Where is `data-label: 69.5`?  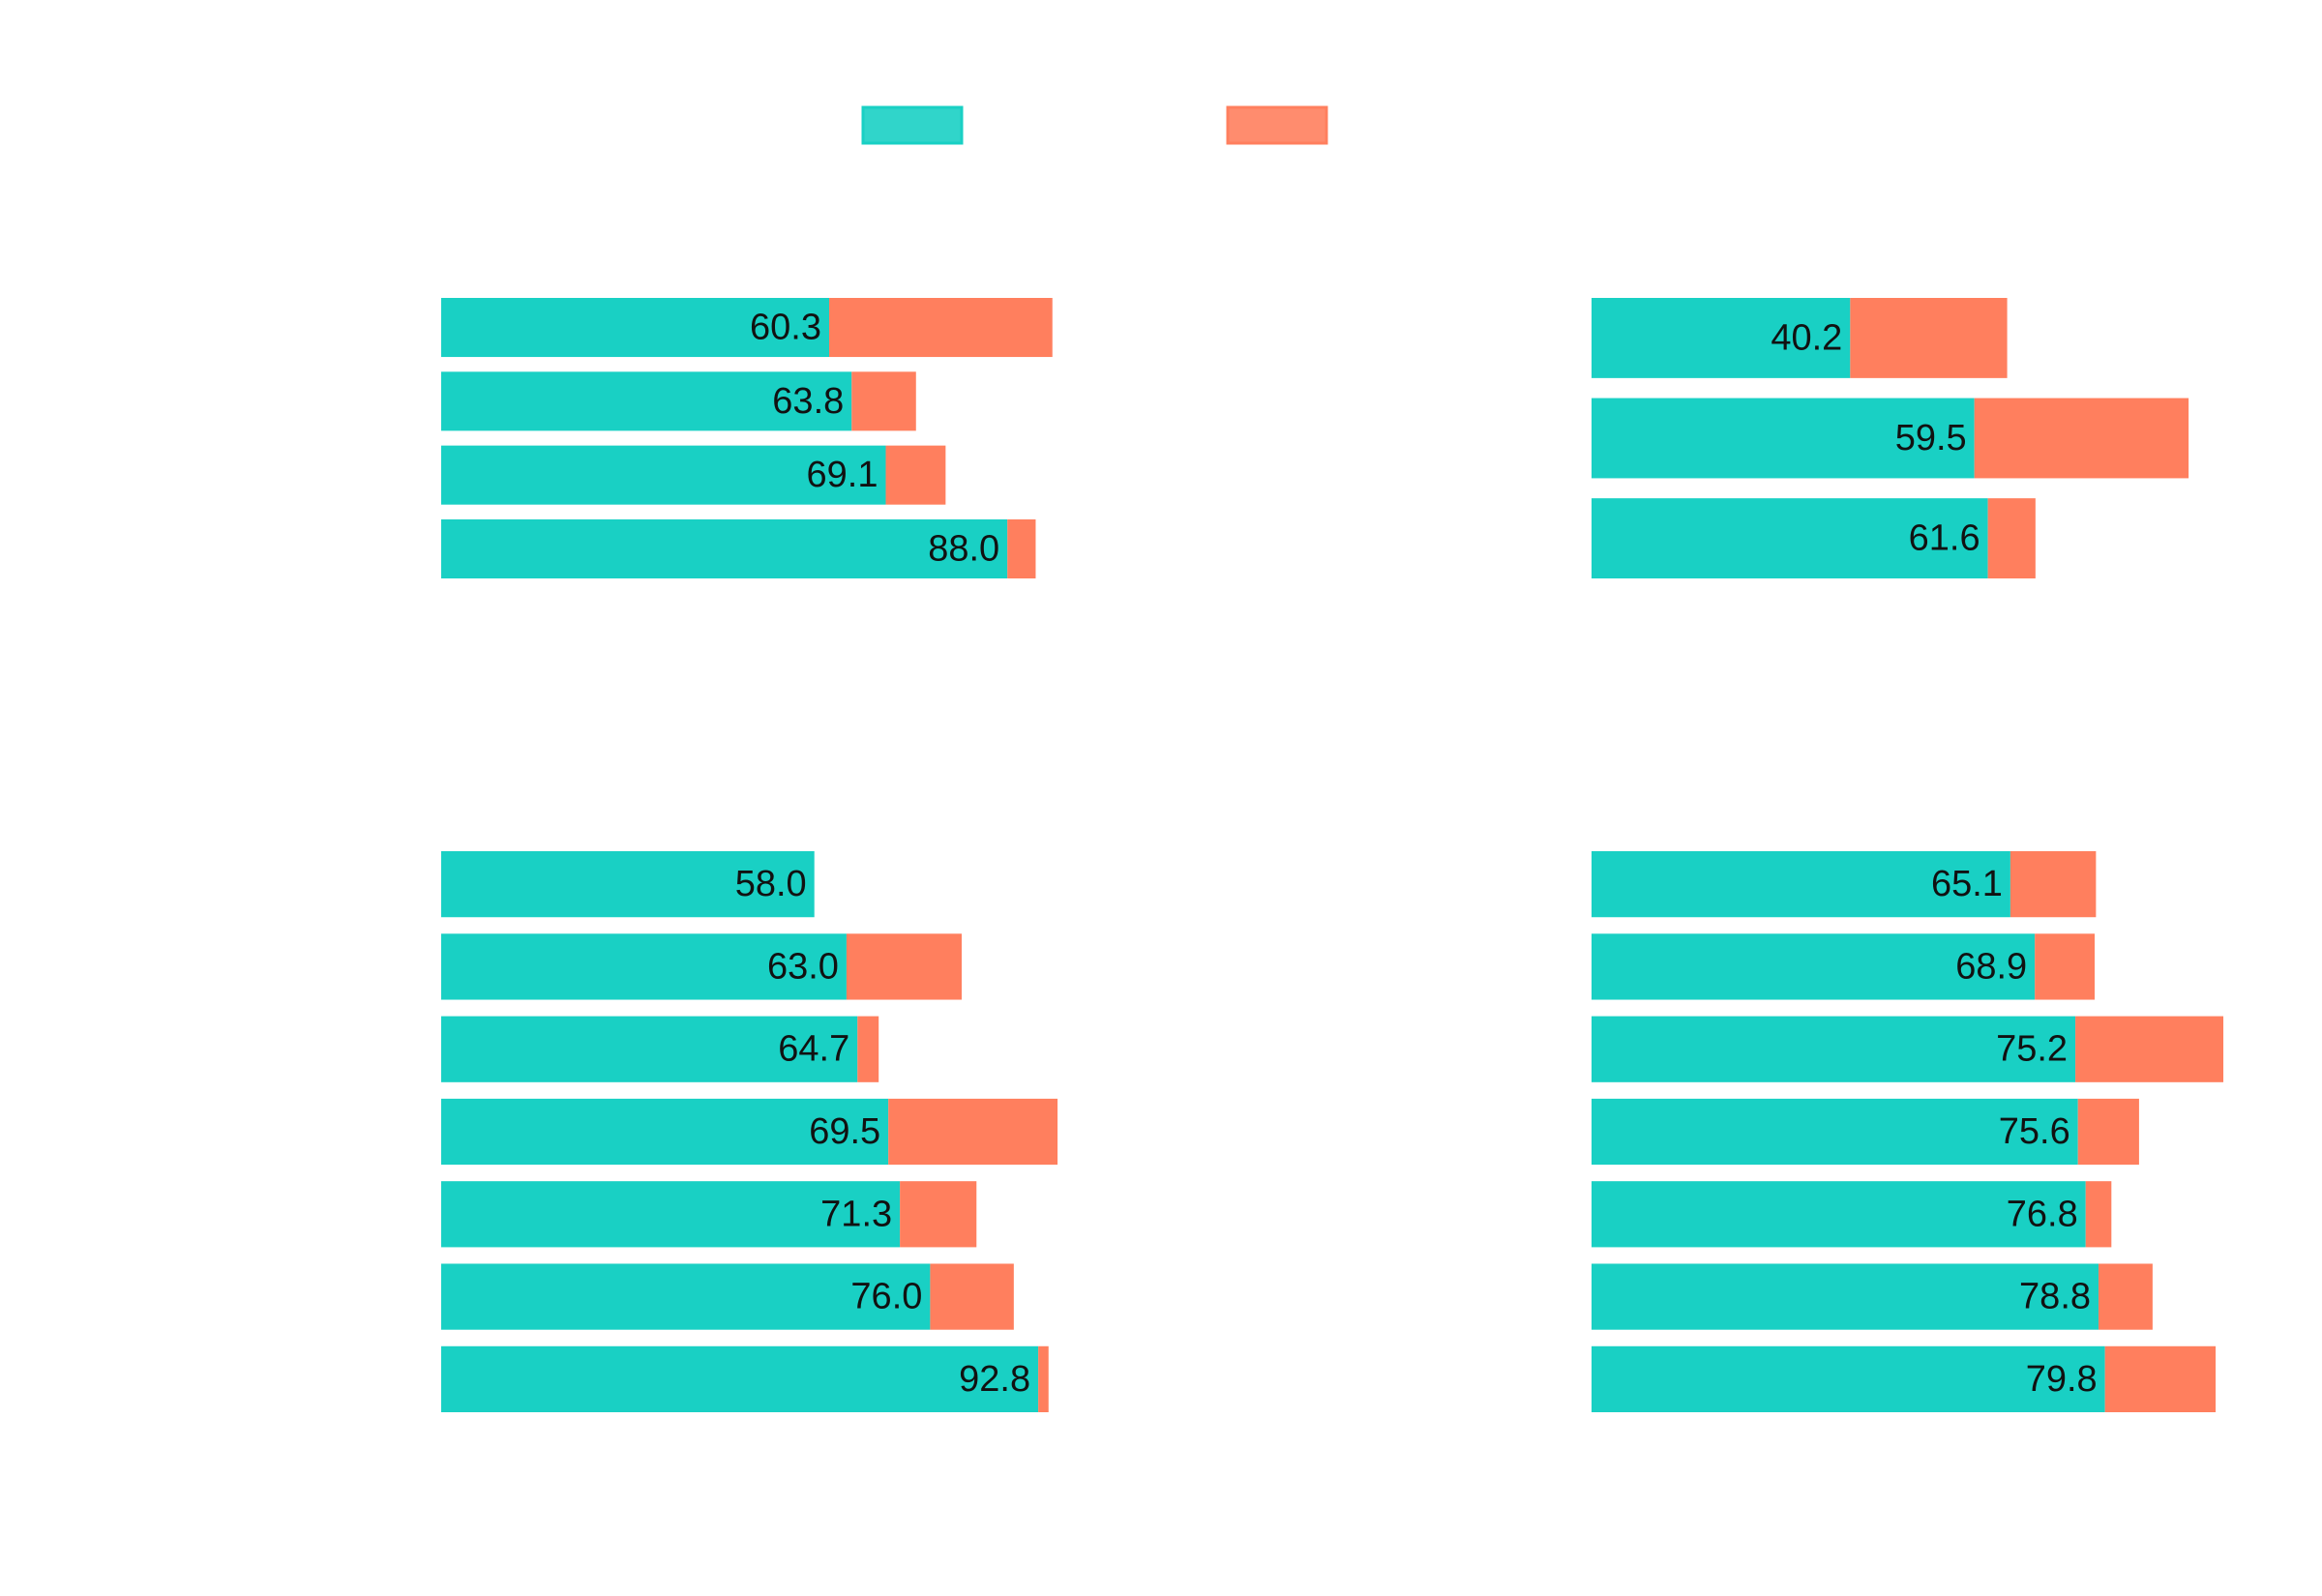 data-label: 69.5 is located at coordinates (844, 1131).